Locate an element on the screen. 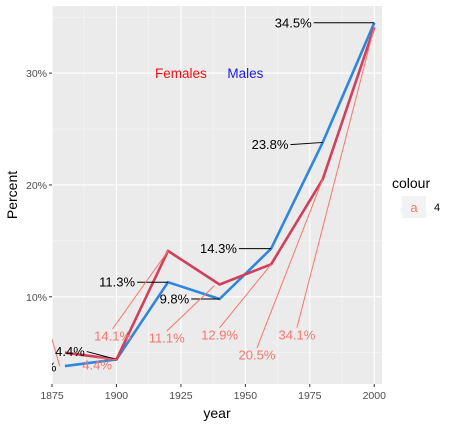 This screenshot has width=459, height=433. y-tick-label: 20% is located at coordinates (36, 186).